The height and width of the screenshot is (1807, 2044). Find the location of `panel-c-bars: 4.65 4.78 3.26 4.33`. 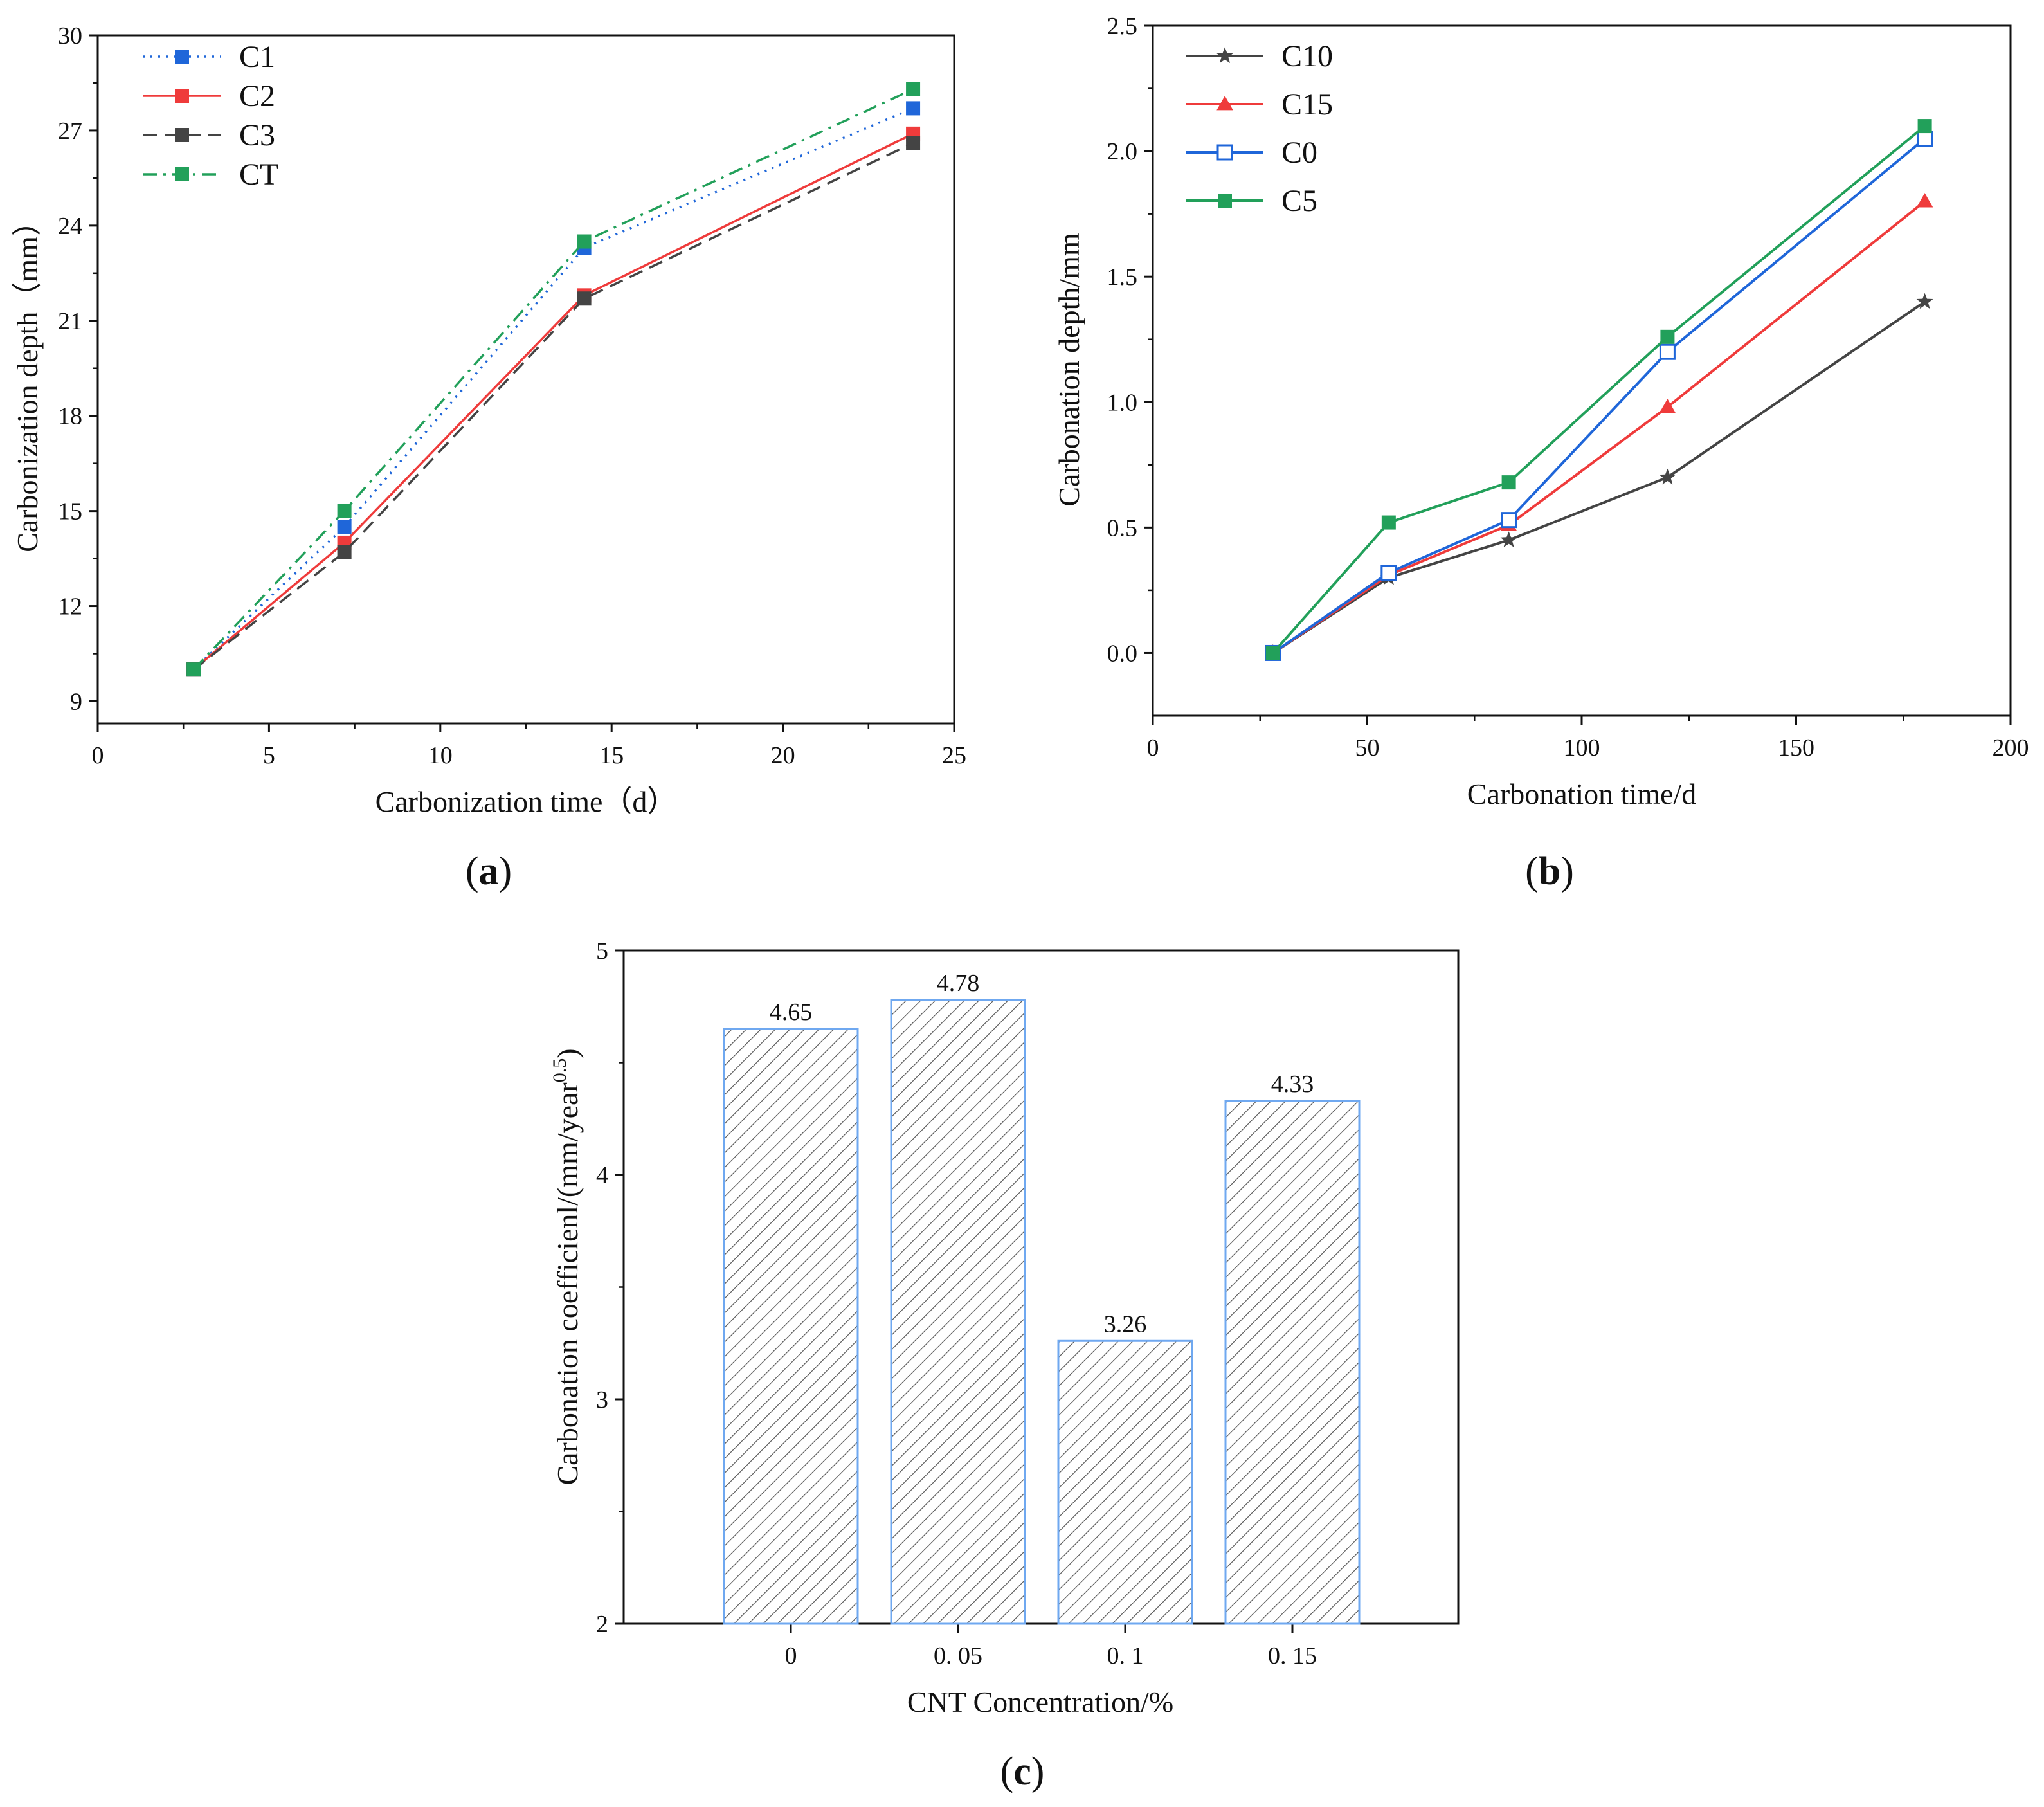

panel-c-bars: 4.65 4.78 3.26 4.33 is located at coordinates (1042, 1297).